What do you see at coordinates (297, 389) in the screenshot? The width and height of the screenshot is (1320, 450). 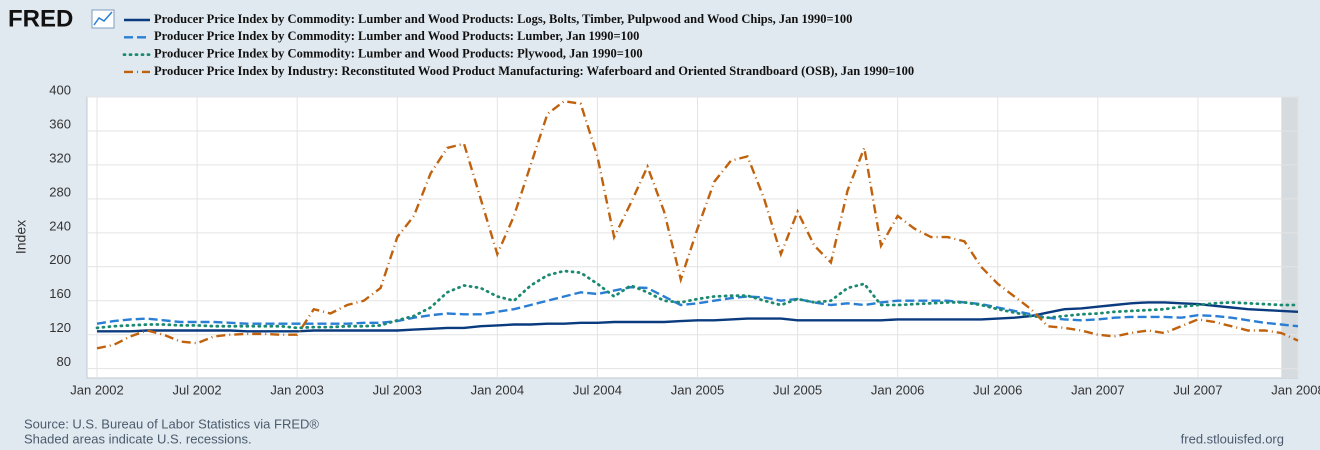 I see `x-tick-label: Jan 2003` at bounding box center [297, 389].